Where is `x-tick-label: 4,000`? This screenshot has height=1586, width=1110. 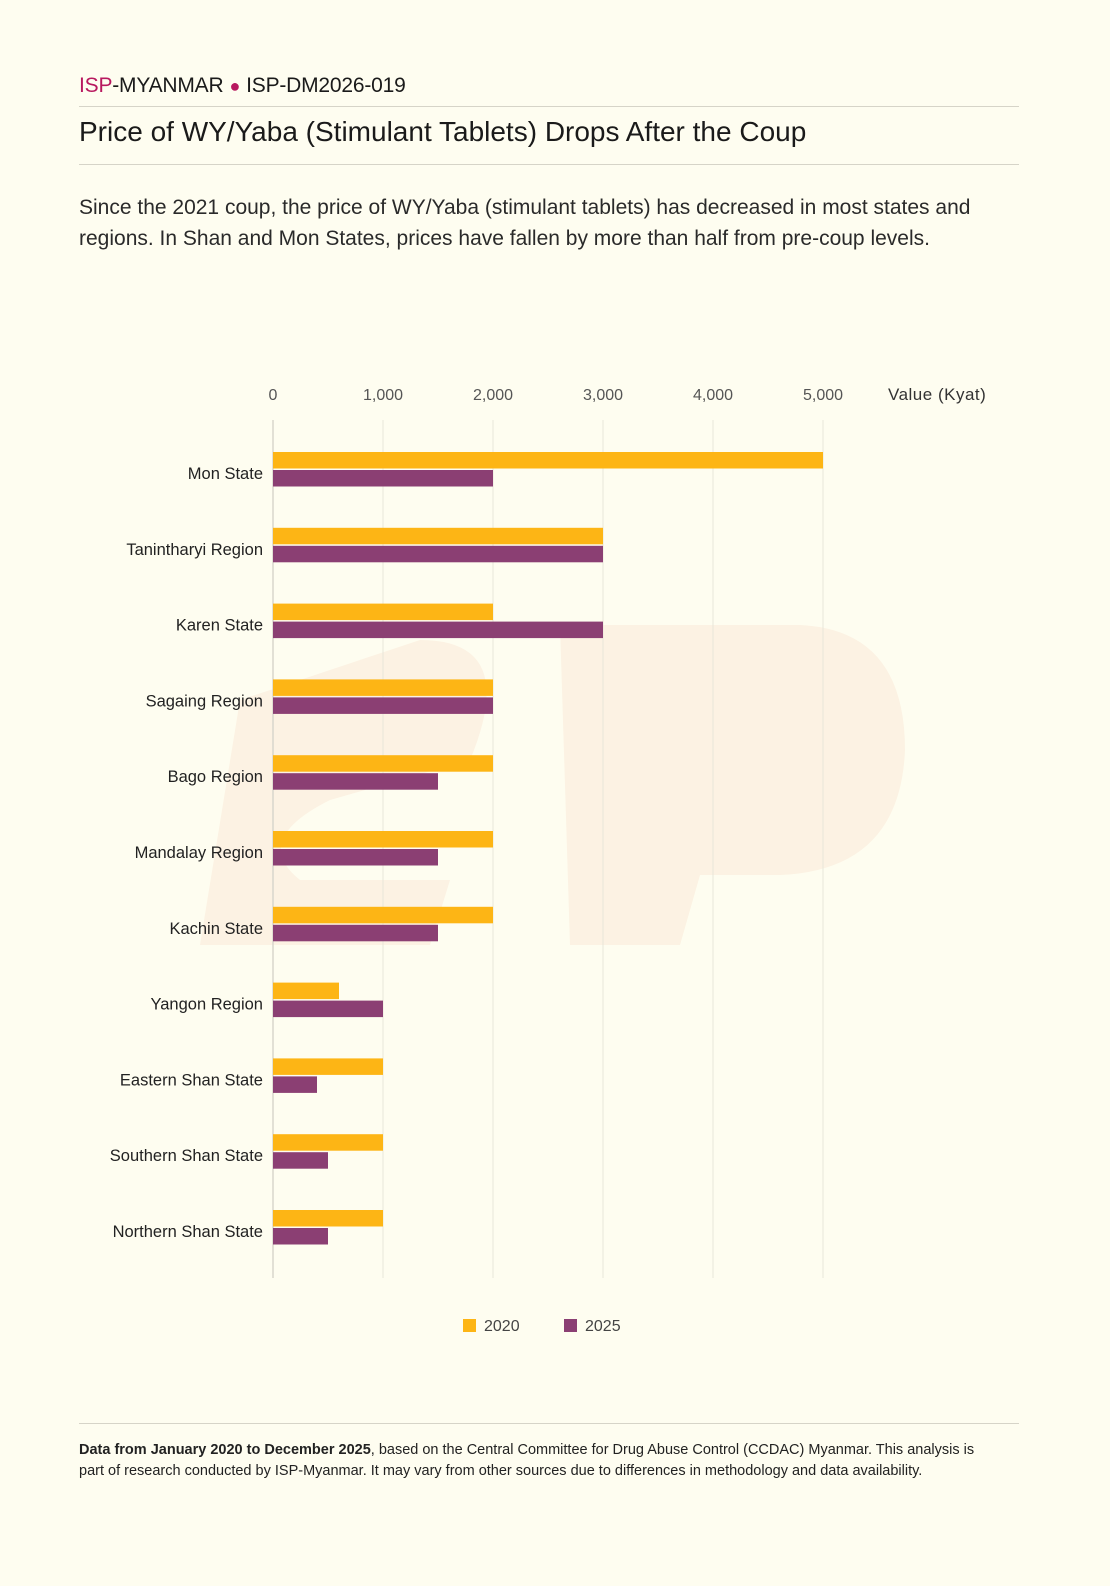 x-tick-label: 4,000 is located at coordinates (713, 395).